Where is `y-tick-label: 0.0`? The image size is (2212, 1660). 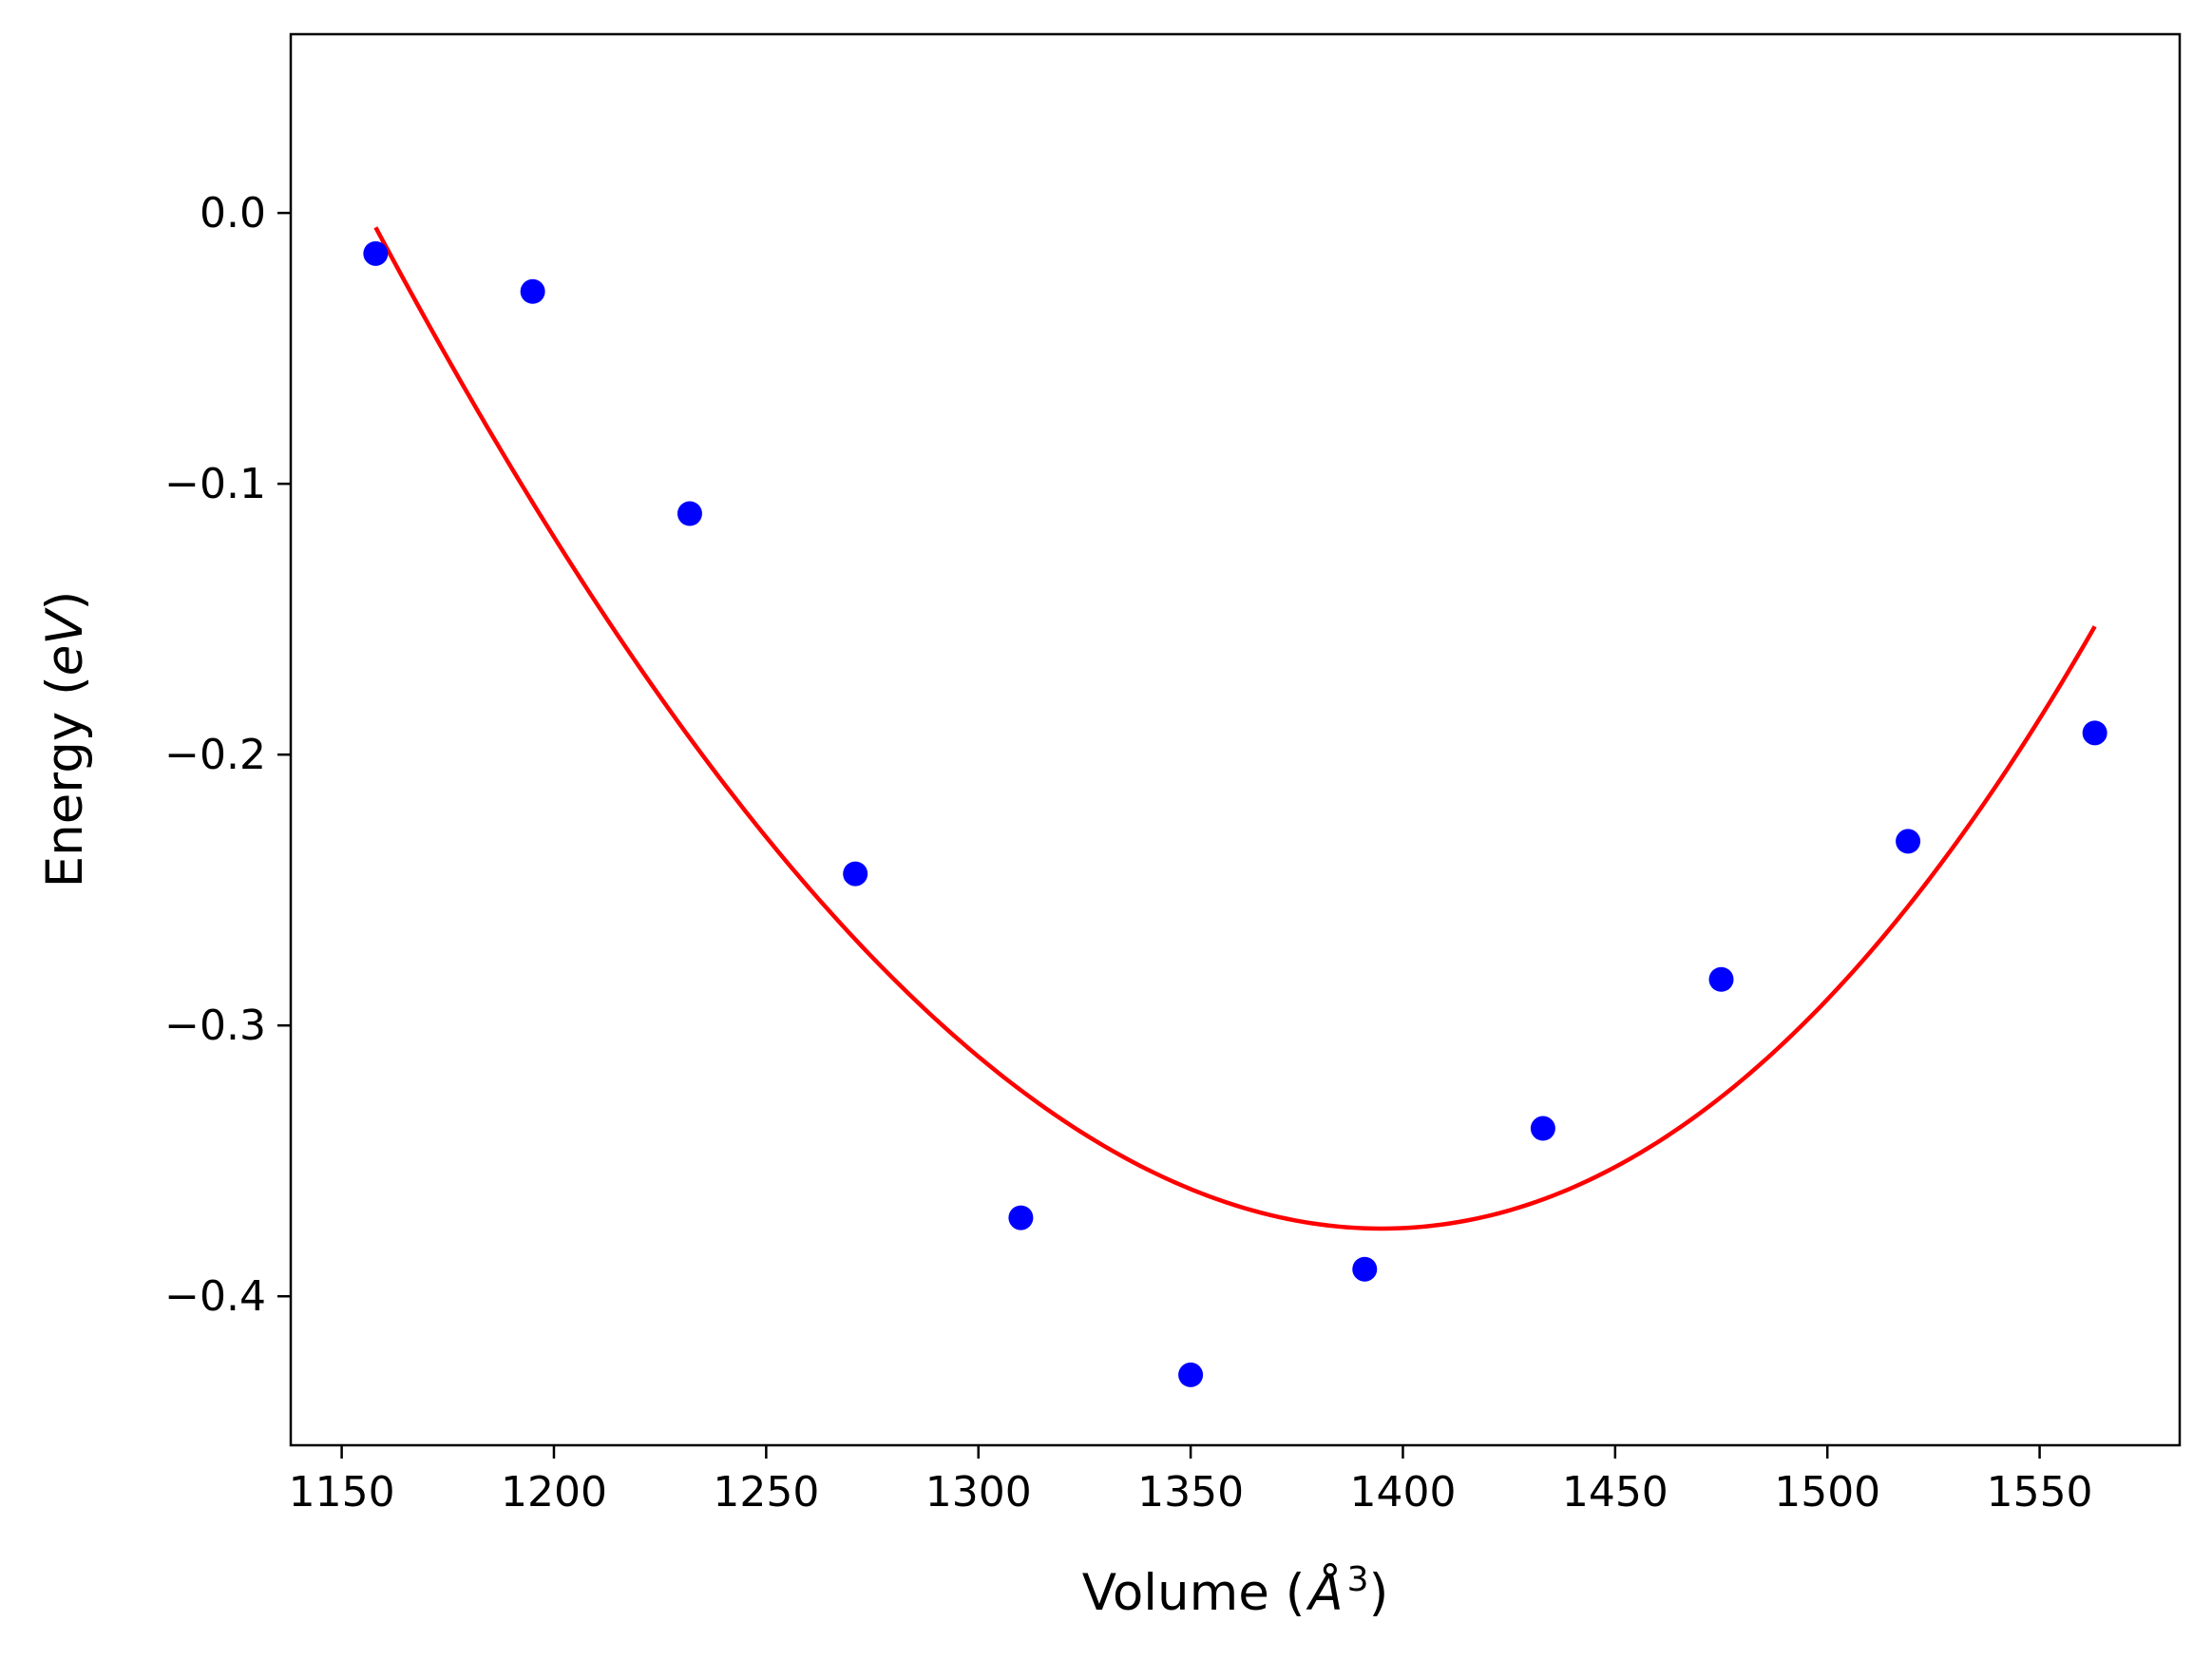 y-tick-label: 0.0 is located at coordinates (233, 213).